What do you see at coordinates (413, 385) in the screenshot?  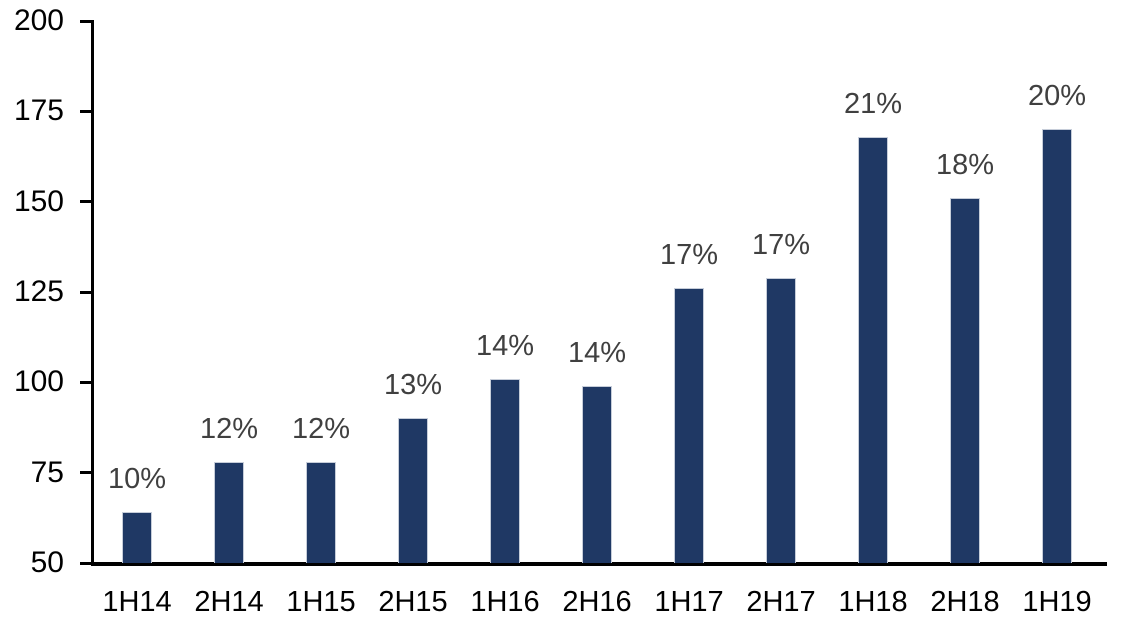 I see `bar-value-label: 13%` at bounding box center [413, 385].